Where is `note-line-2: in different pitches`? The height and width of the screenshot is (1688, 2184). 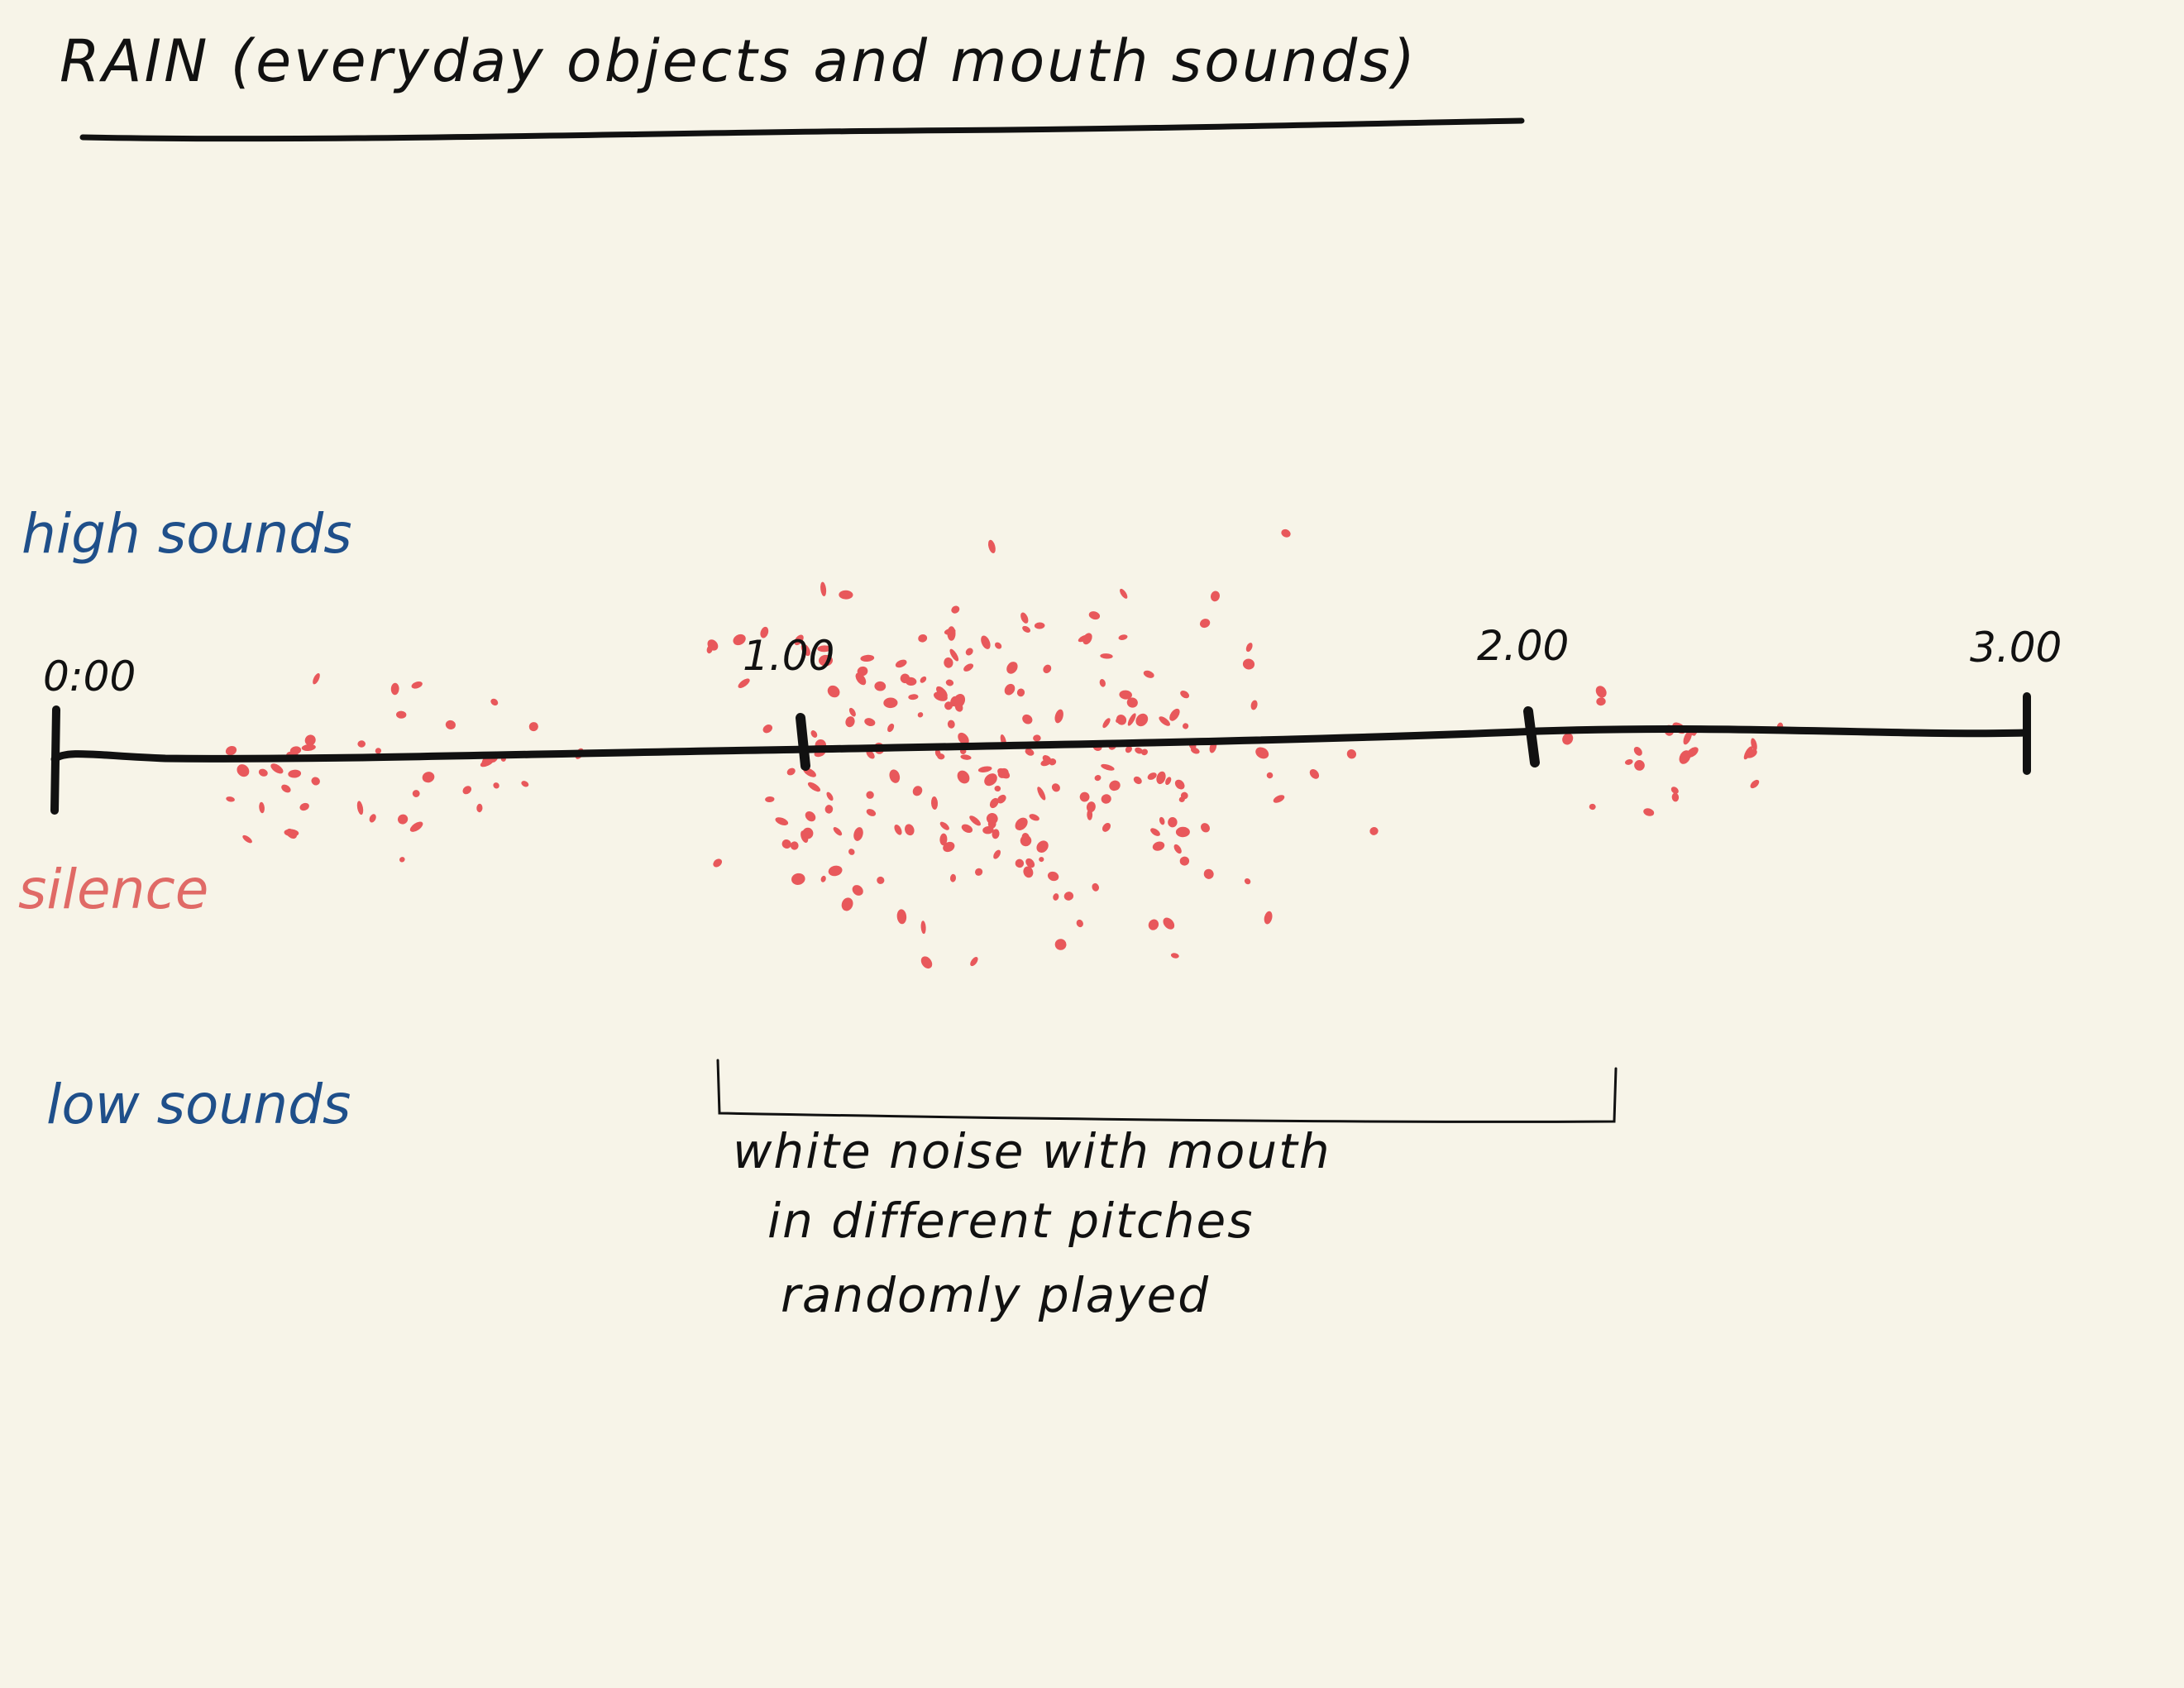 note-line-2: in different pitches is located at coordinates (1010, 1221).